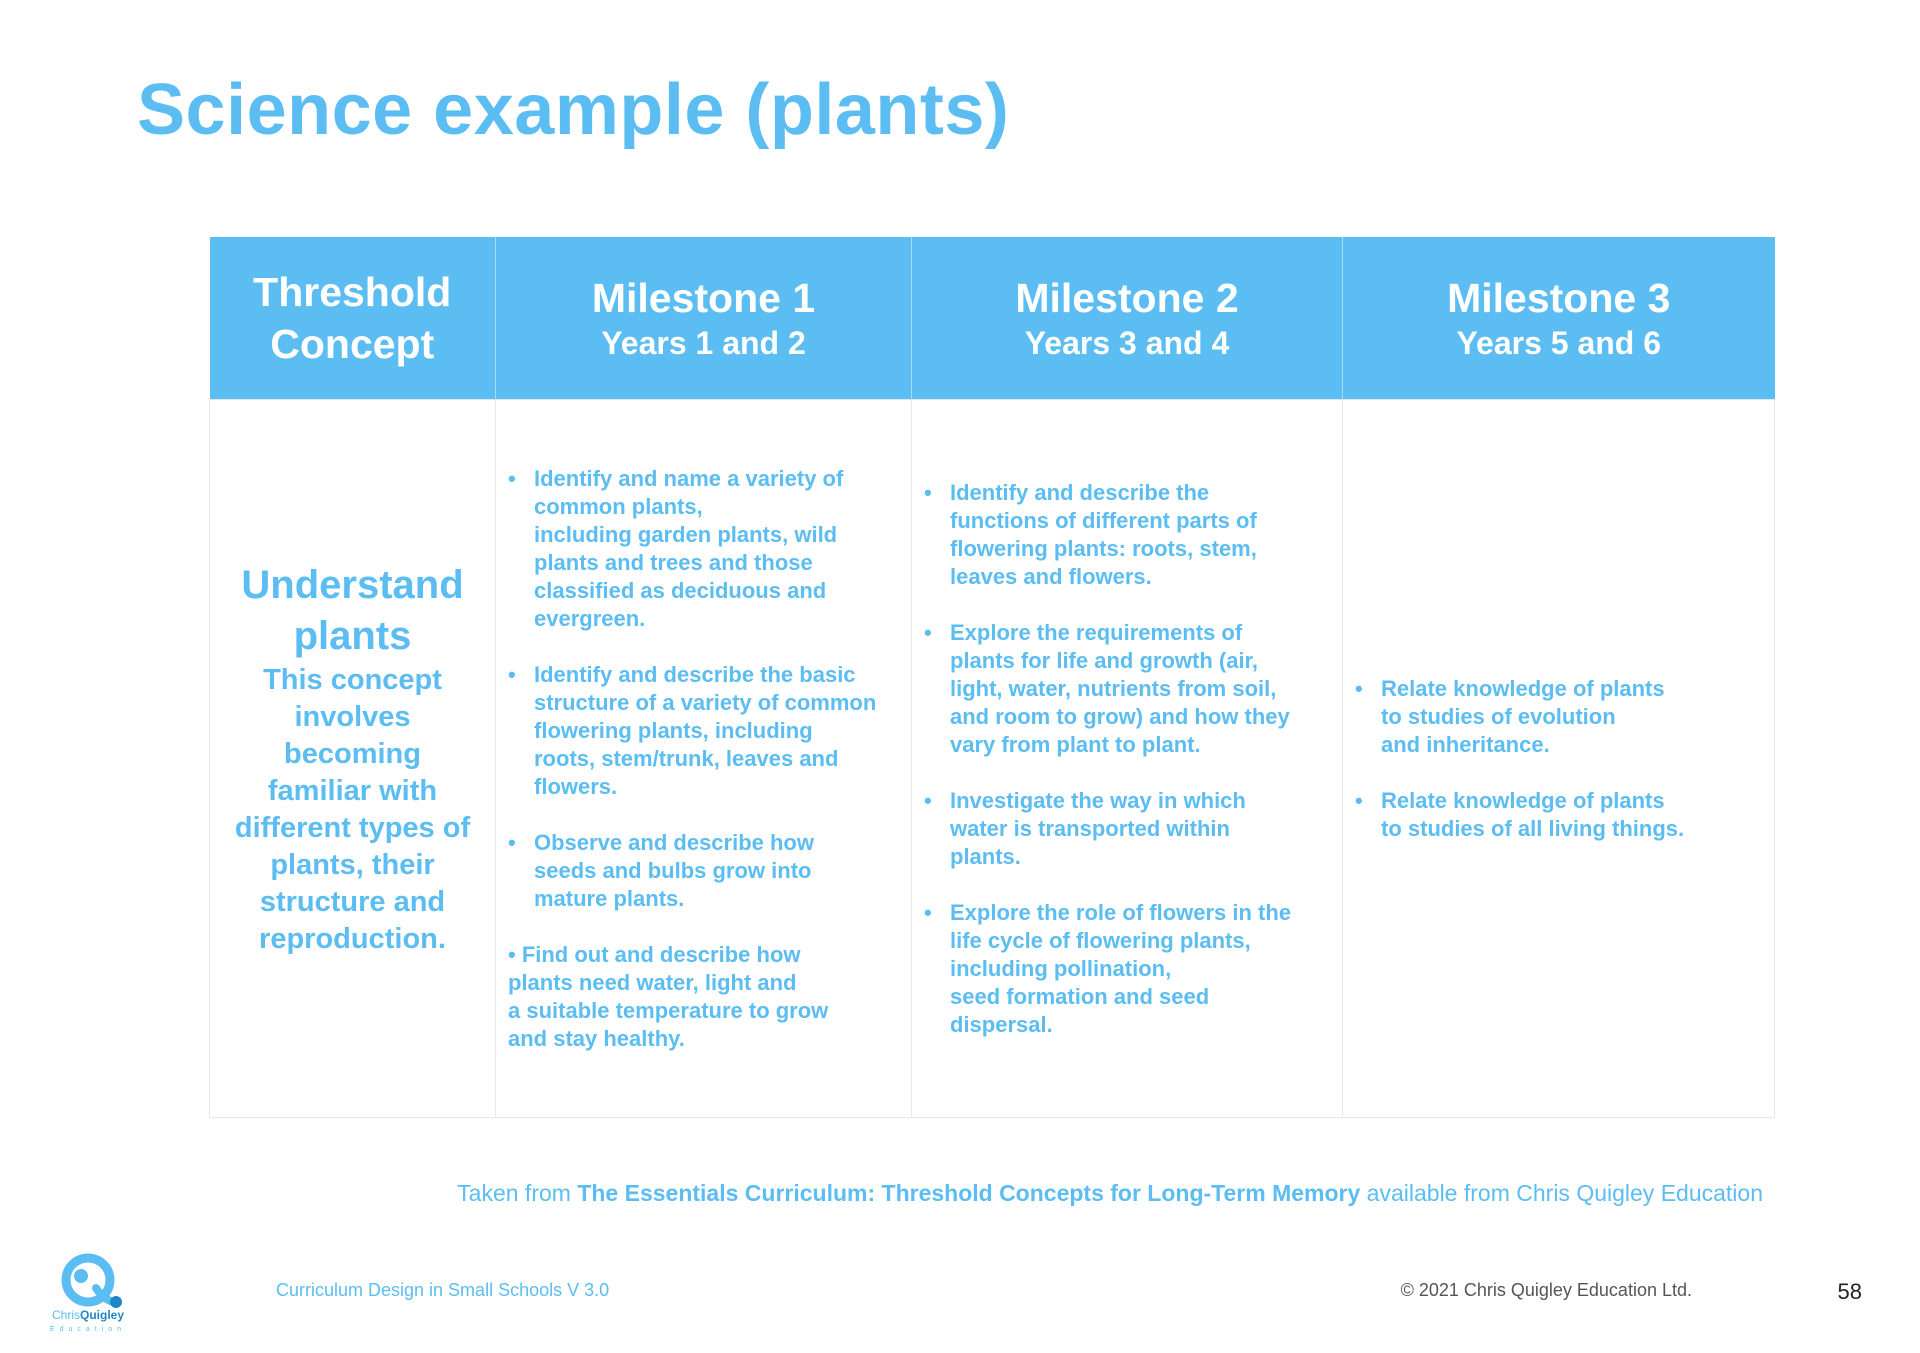 This screenshot has width=1920, height=1353. I want to click on list-item-line: leaves and flowers., so click(1051, 576).